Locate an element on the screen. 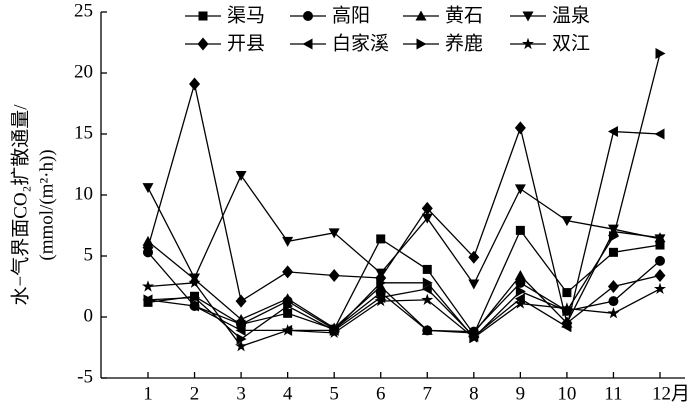 This screenshot has height=411, width=700. y-tick-label: -5 is located at coordinates (85, 376).